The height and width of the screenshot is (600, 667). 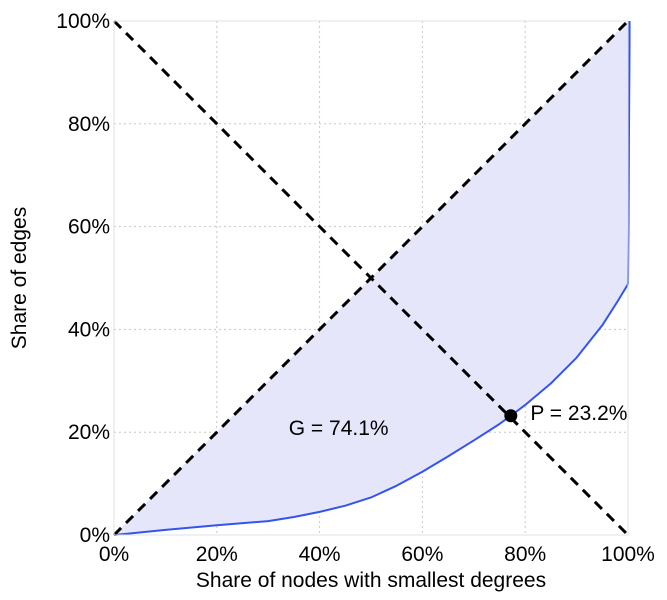 I want to click on y-tick-label: 80%, so click(x=89, y=124).